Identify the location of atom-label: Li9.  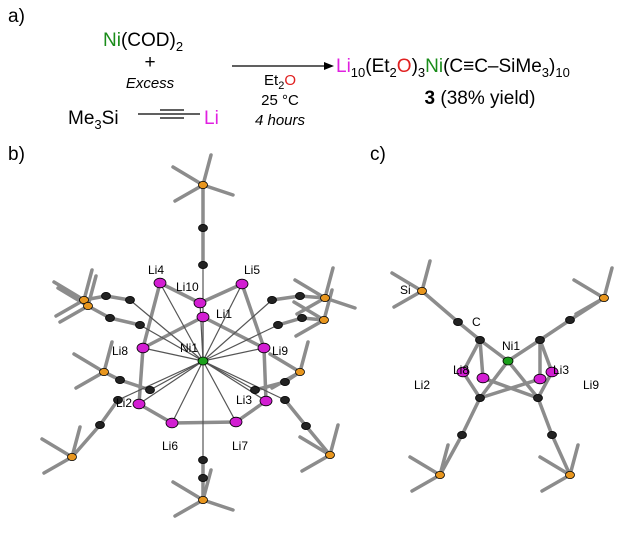
(280, 351).